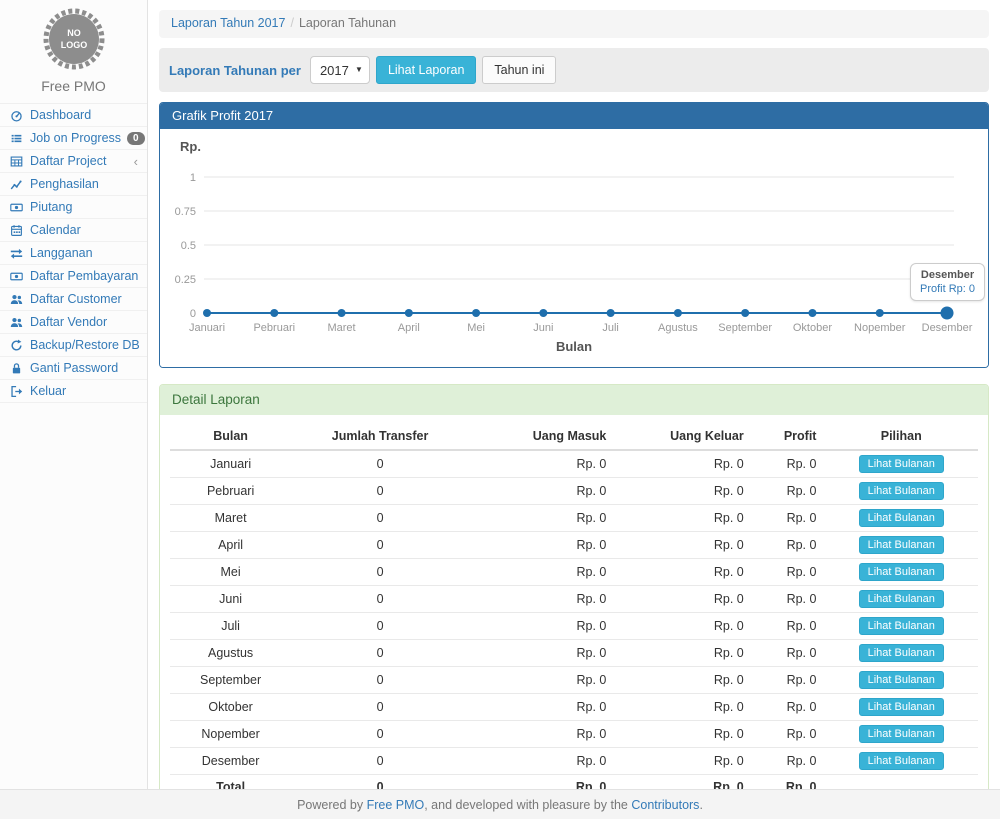 This screenshot has width=1000, height=819. I want to click on chevron-left-icon: ‹, so click(135, 161).